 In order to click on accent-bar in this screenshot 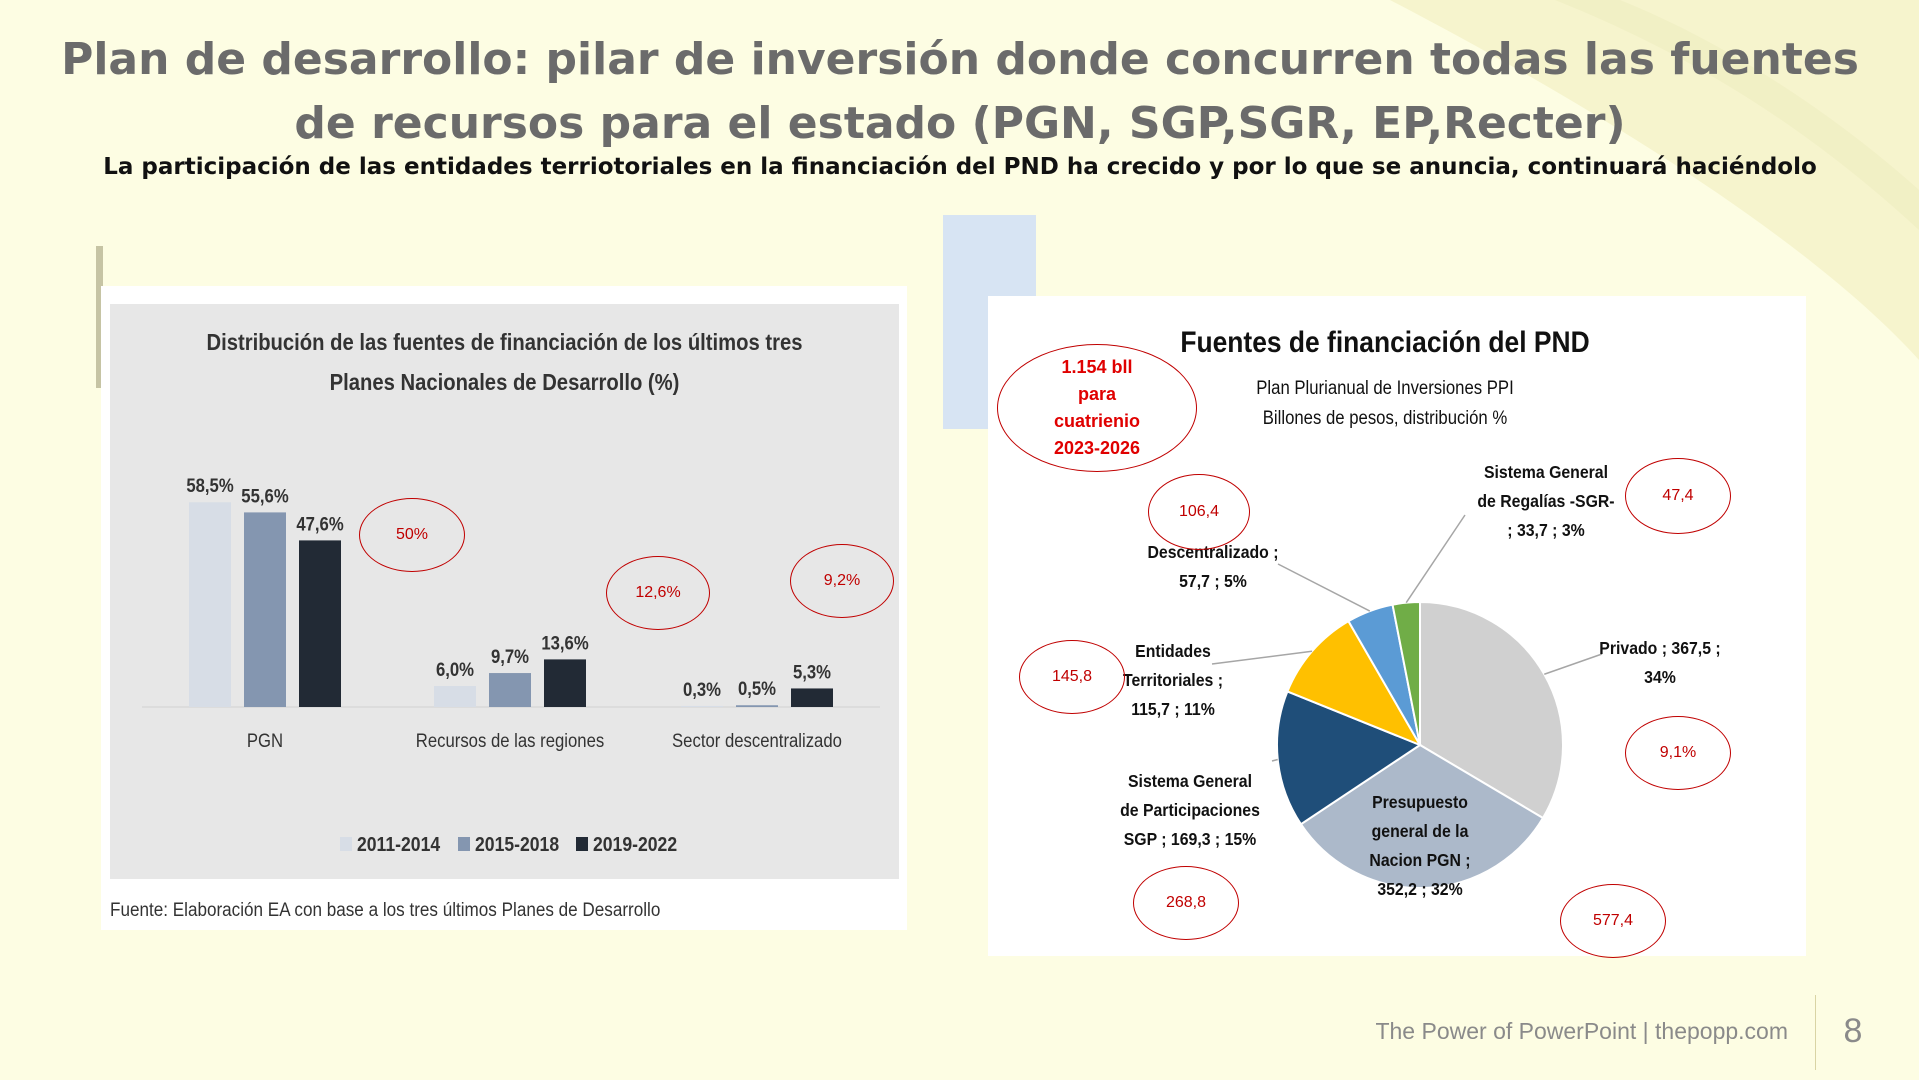, I will do `click(99, 317)`.